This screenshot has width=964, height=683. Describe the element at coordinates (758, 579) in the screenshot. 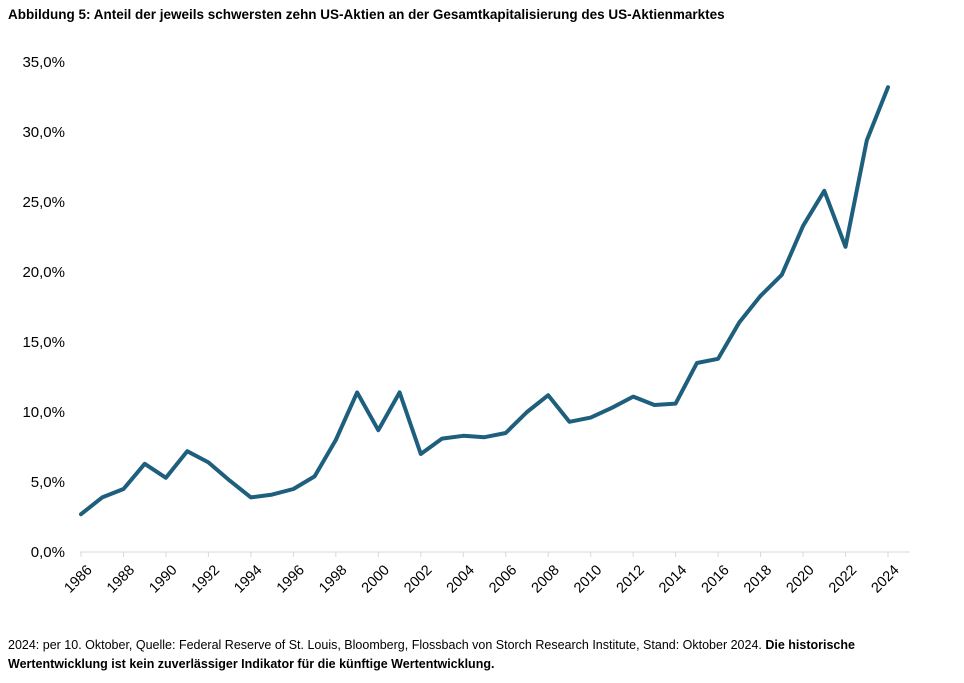

I see `x-tick-label: 2018` at that location.